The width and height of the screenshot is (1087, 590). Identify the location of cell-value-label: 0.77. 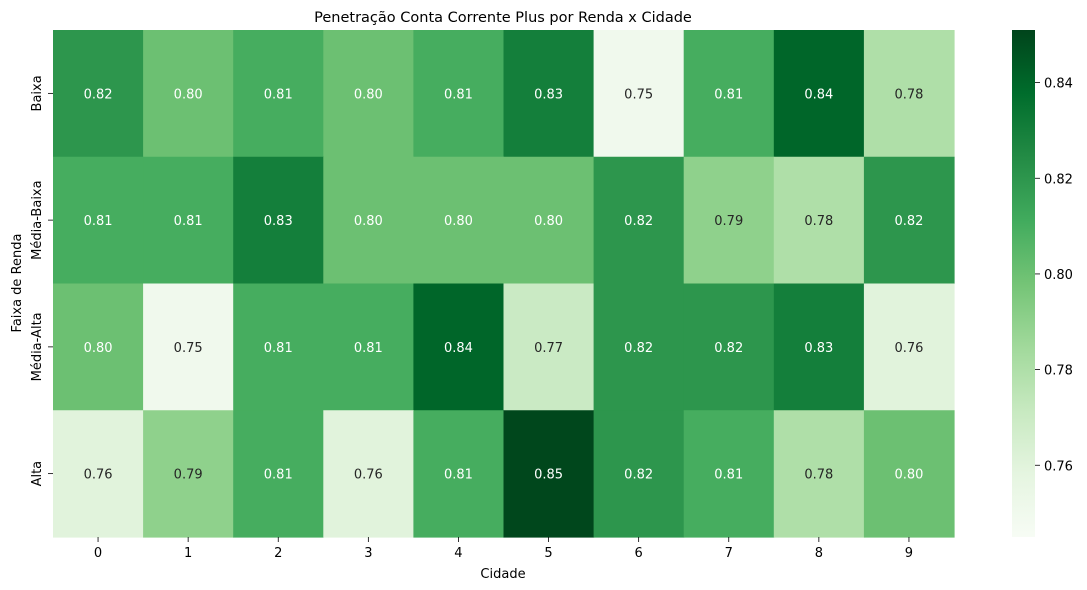
(548, 348).